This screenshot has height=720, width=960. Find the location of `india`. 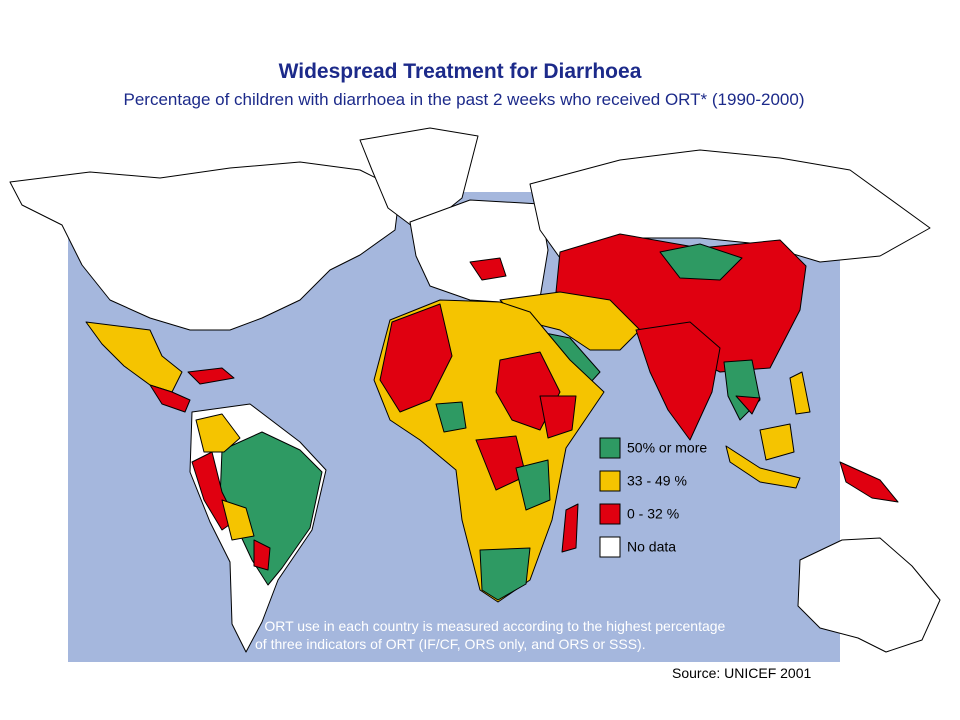

india is located at coordinates (678, 381).